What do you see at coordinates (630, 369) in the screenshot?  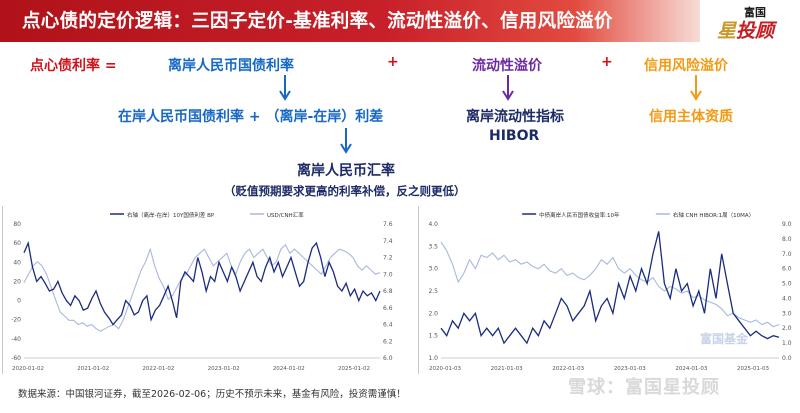 I see `x-tick-label: 2023-01-03` at bounding box center [630, 369].